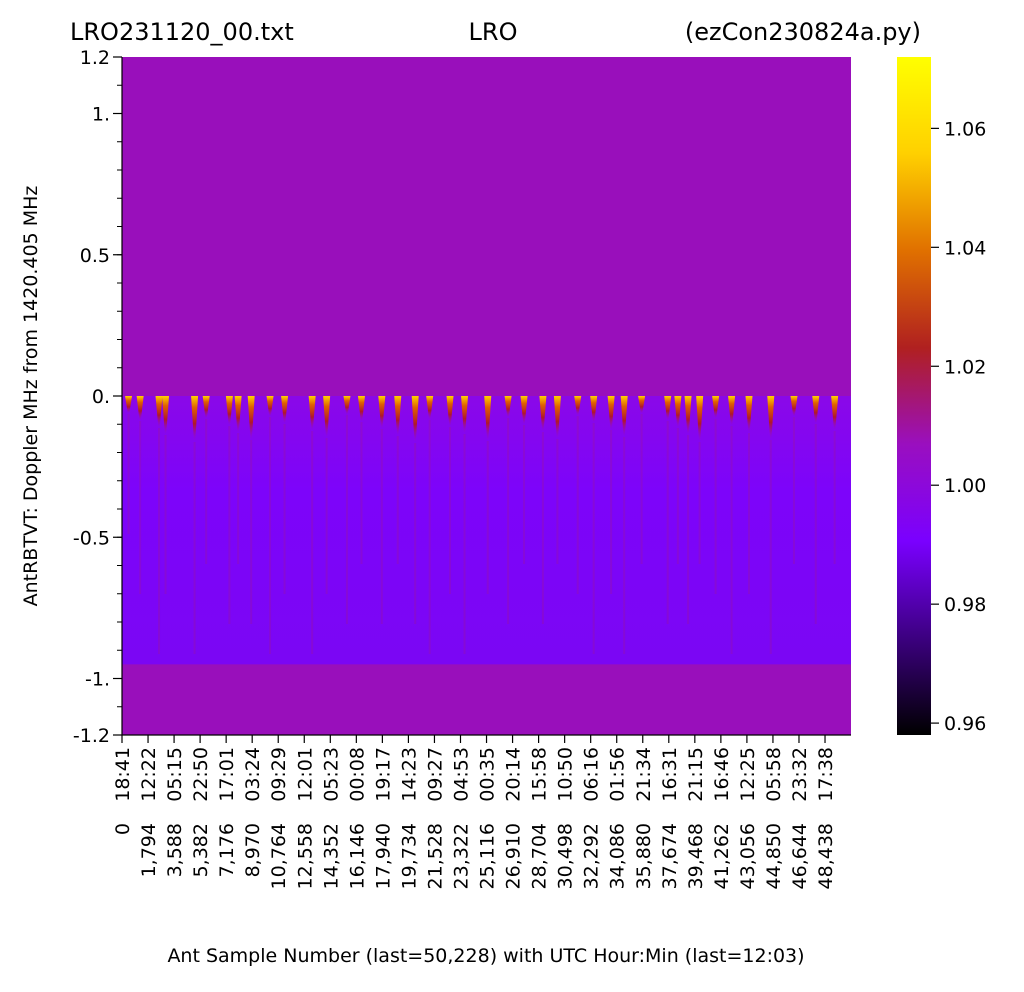 Image resolution: width=1024 pixels, height=992 pixels. What do you see at coordinates (644, 856) in the screenshot?
I see `x-tick-sample-label: 35,880` at bounding box center [644, 856].